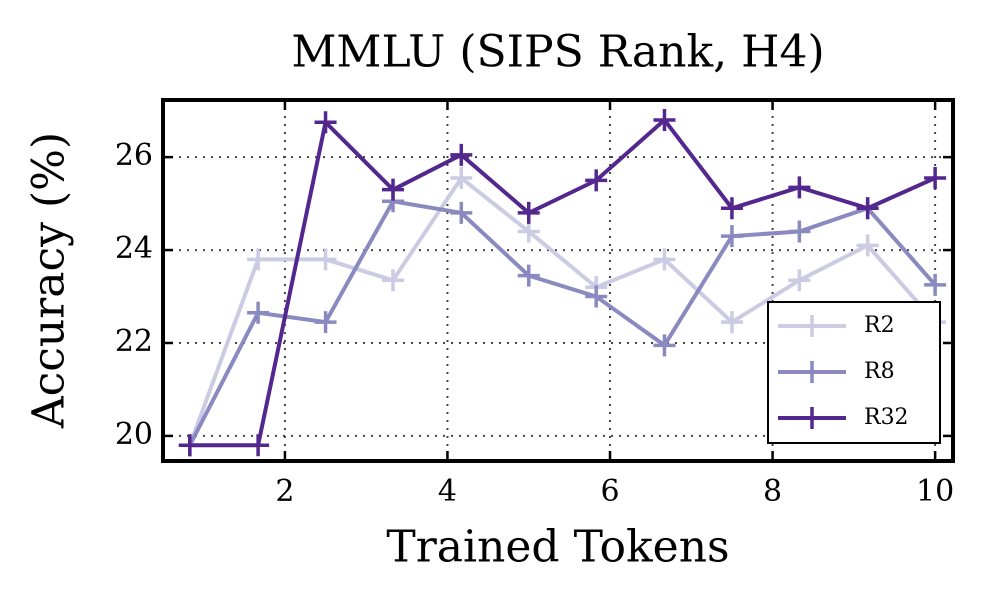 The height and width of the screenshot is (611, 996). Describe the element at coordinates (935, 491) in the screenshot. I see `x-tick-label: 10` at that location.